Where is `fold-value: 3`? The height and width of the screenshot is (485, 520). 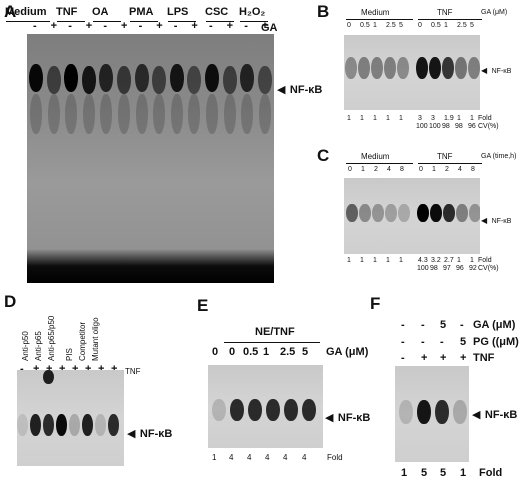
fold-value: 3 is located at coordinates (420, 118).